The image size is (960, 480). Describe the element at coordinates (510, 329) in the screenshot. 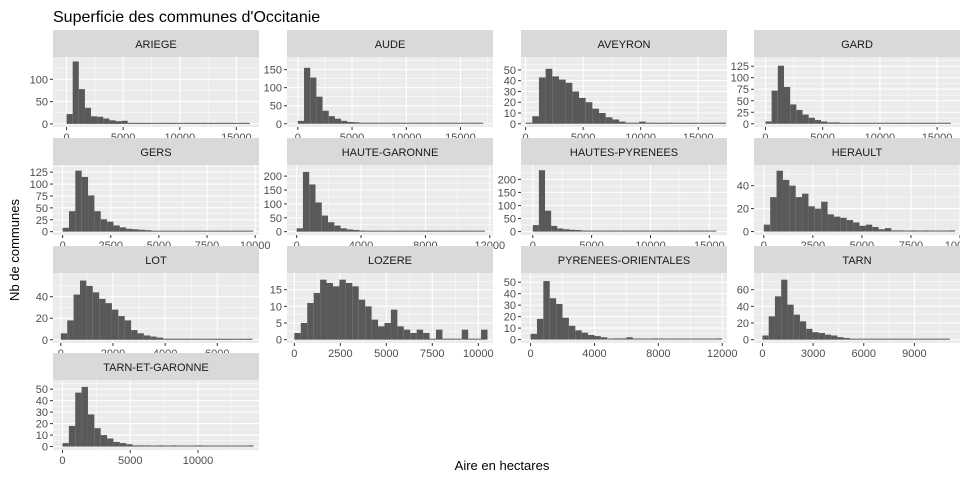

I see `y-tick-label: 10` at that location.